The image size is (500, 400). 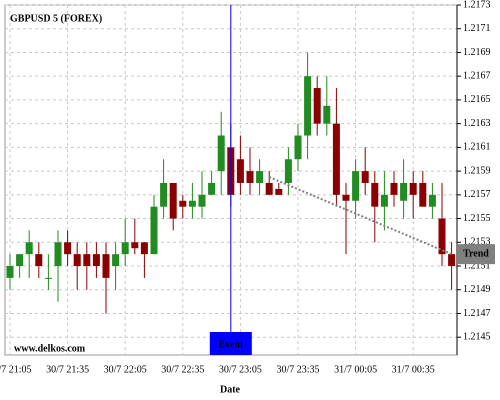 What do you see at coordinates (477, 194) in the screenshot?
I see `y-tick-label: 1.2157` at bounding box center [477, 194].